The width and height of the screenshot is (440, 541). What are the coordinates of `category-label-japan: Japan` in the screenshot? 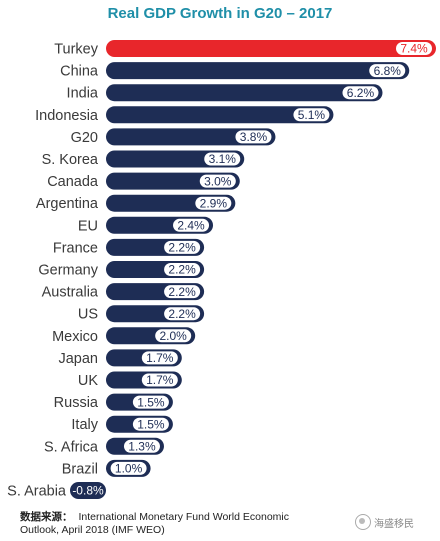 It's located at (78, 359).